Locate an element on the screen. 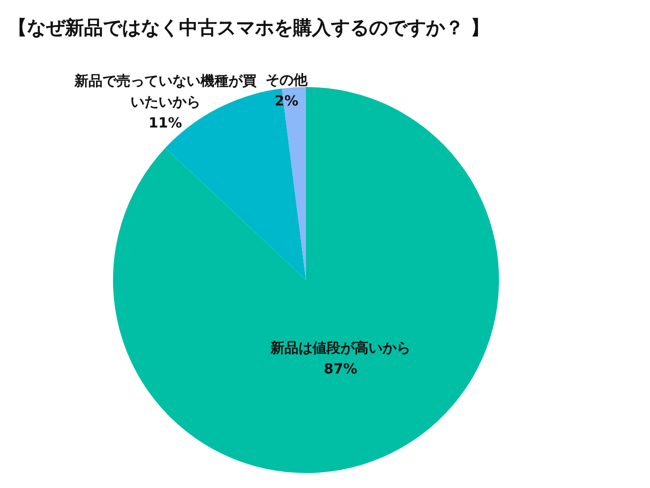  title: 【なぜ新品ではなく中古スマホを購入するのですか？ 】 is located at coordinates (249, 28).